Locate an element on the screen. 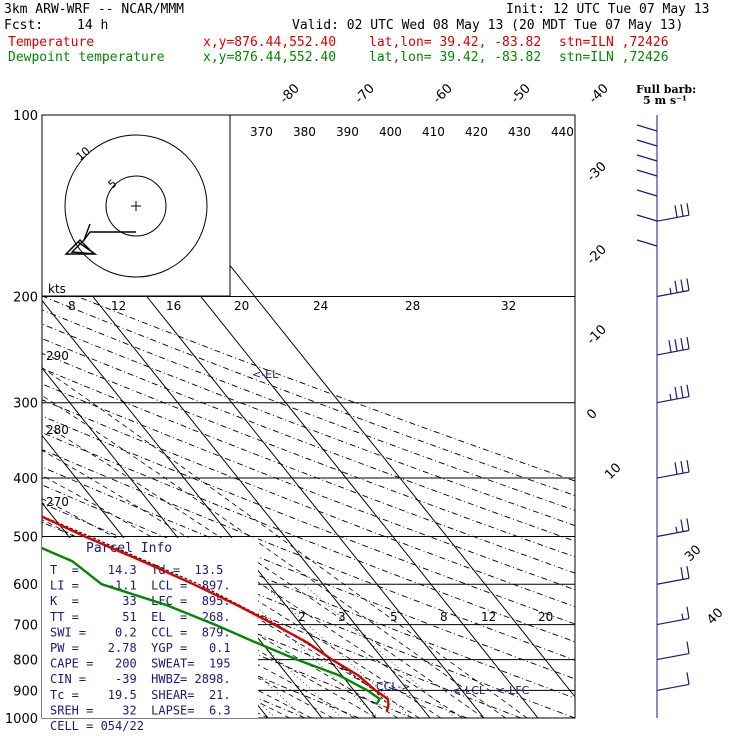  temperature-legend: Temperature is located at coordinates (51, 42).